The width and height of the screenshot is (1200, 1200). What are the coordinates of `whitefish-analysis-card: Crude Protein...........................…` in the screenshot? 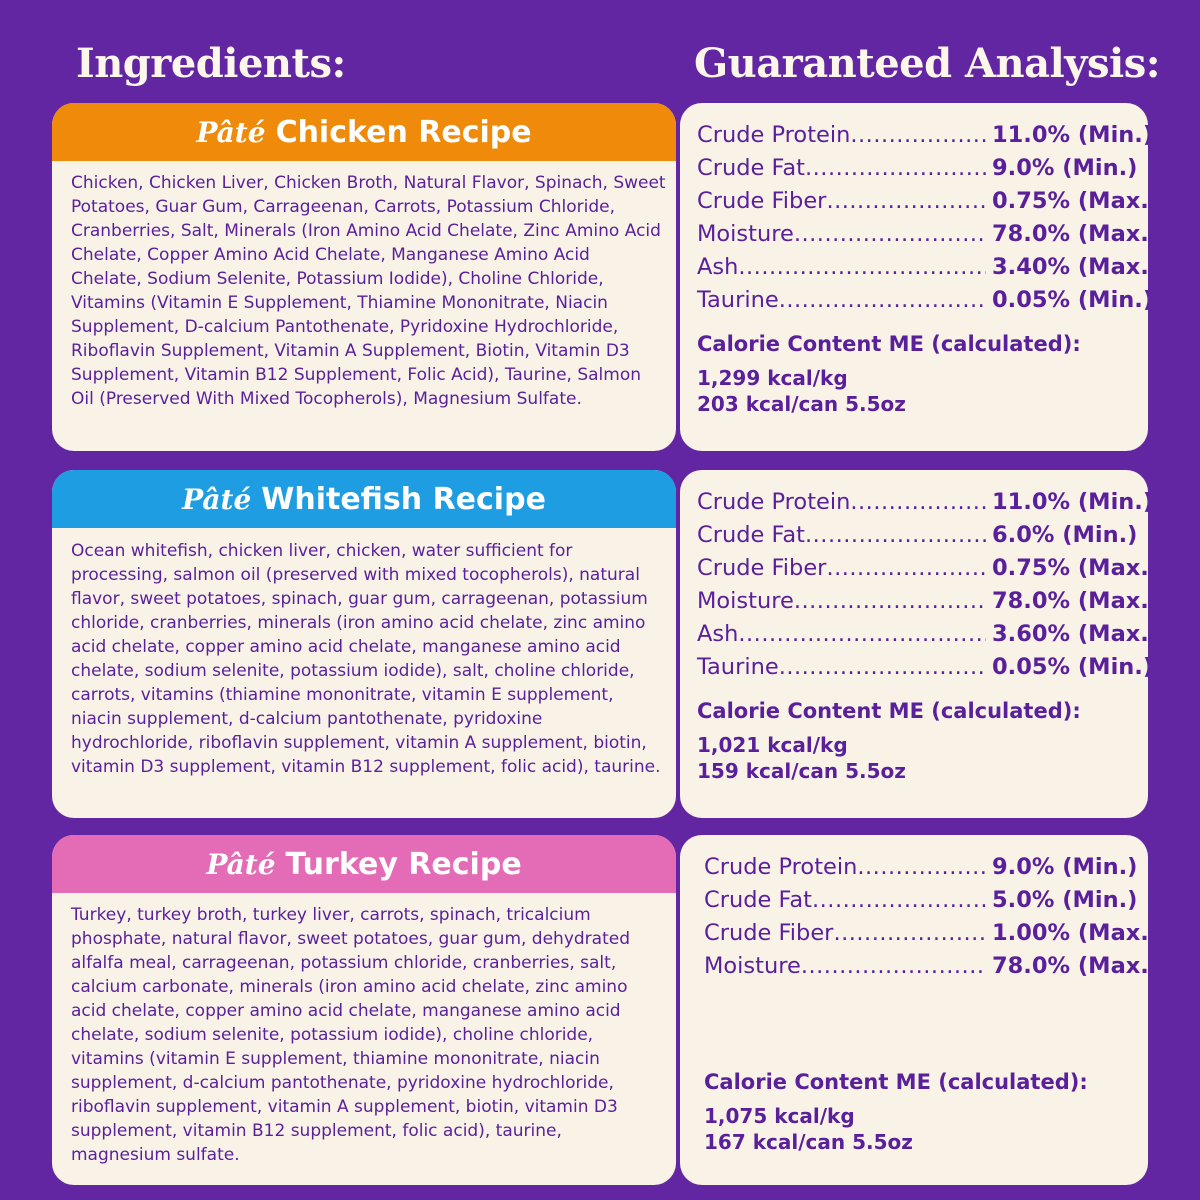 It's located at (914, 644).